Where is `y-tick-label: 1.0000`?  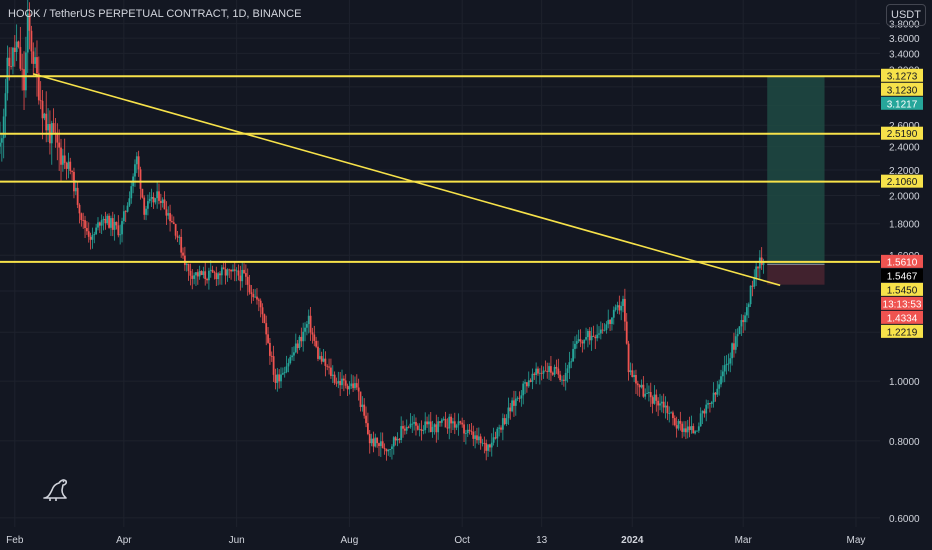
y-tick-label: 1.0000 is located at coordinates (904, 382).